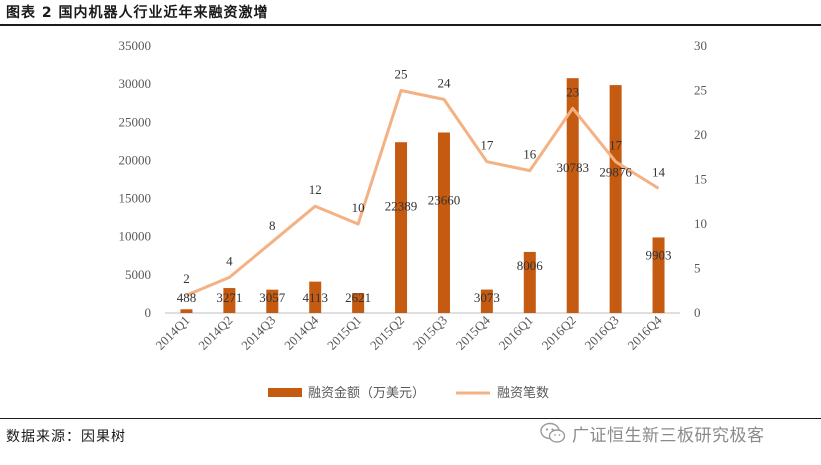  Describe the element at coordinates (135, 45) in the screenshot. I see `y-left-tick-label: 35000` at that location.